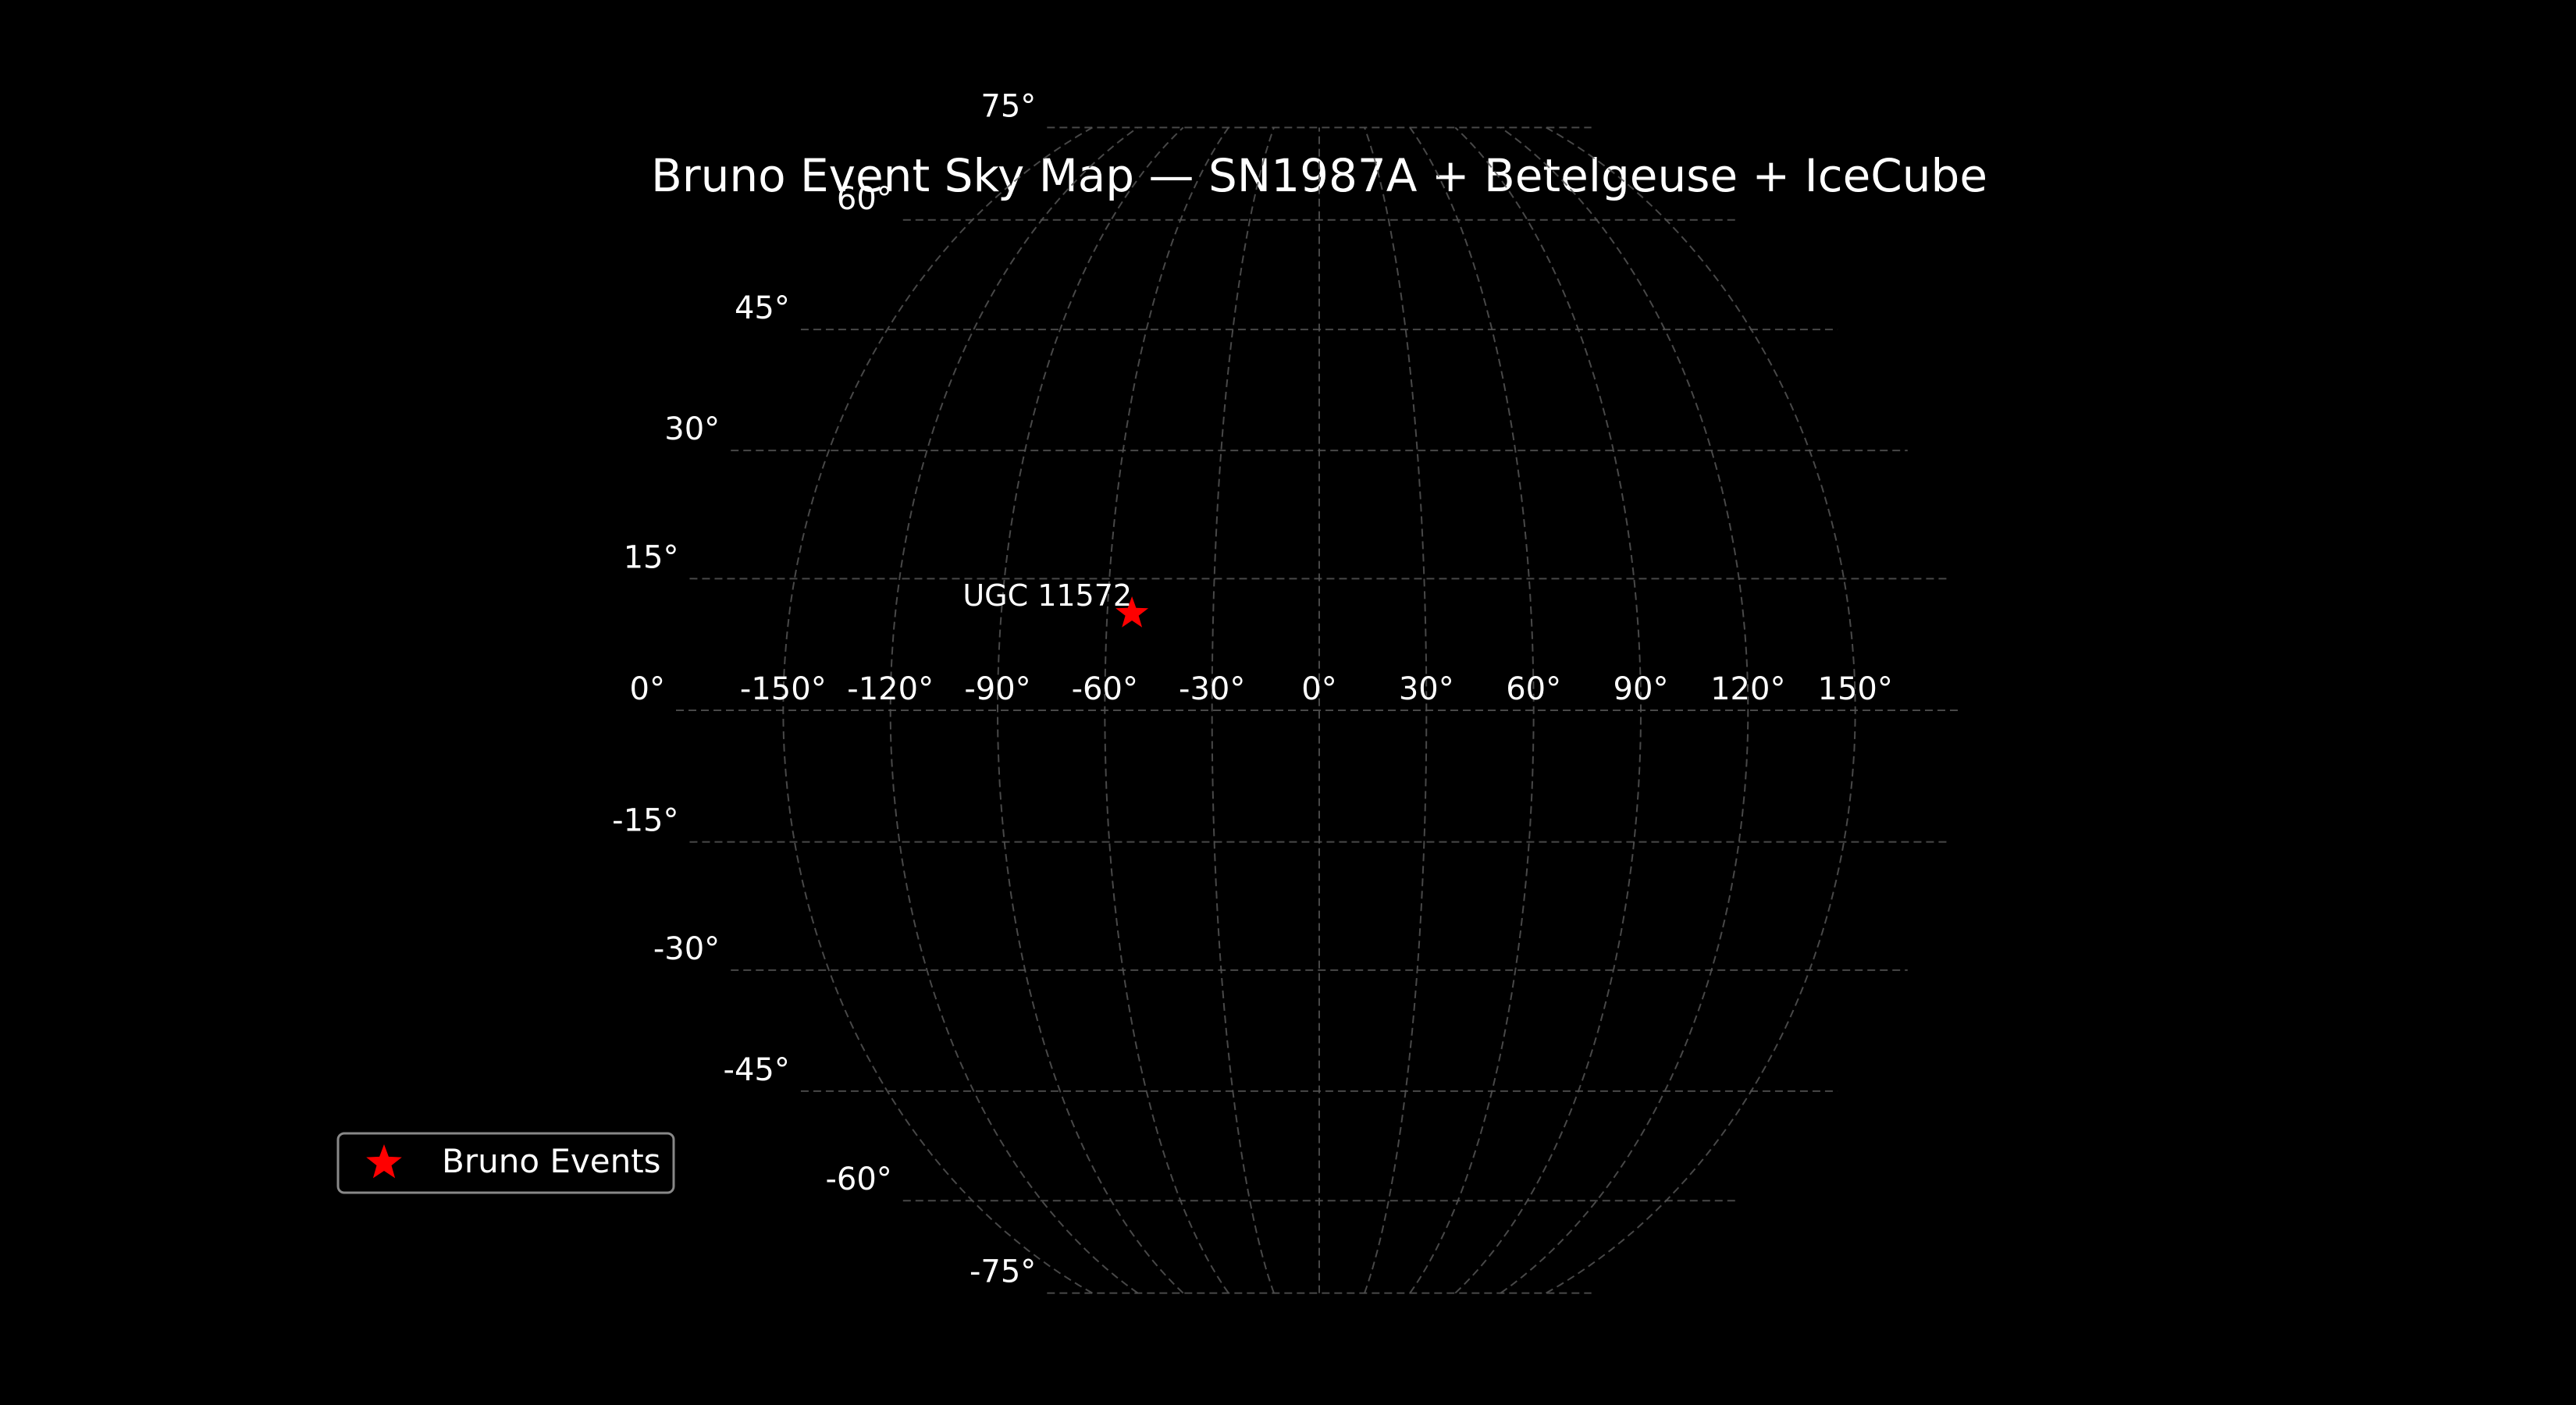 The width and height of the screenshot is (2576, 1405). I want to click on x-tick-label: 0°, so click(1318, 689).